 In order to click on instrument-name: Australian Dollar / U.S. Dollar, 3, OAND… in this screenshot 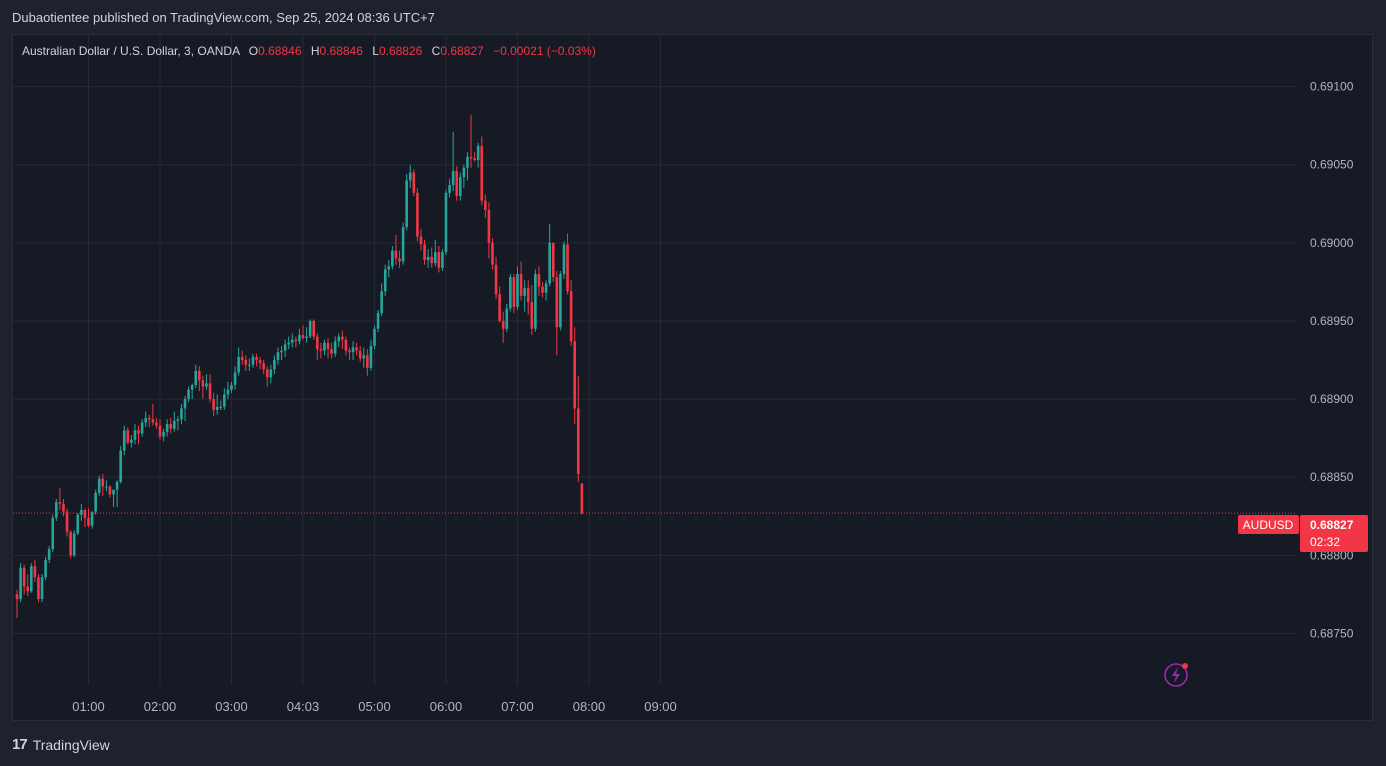, I will do `click(131, 51)`.